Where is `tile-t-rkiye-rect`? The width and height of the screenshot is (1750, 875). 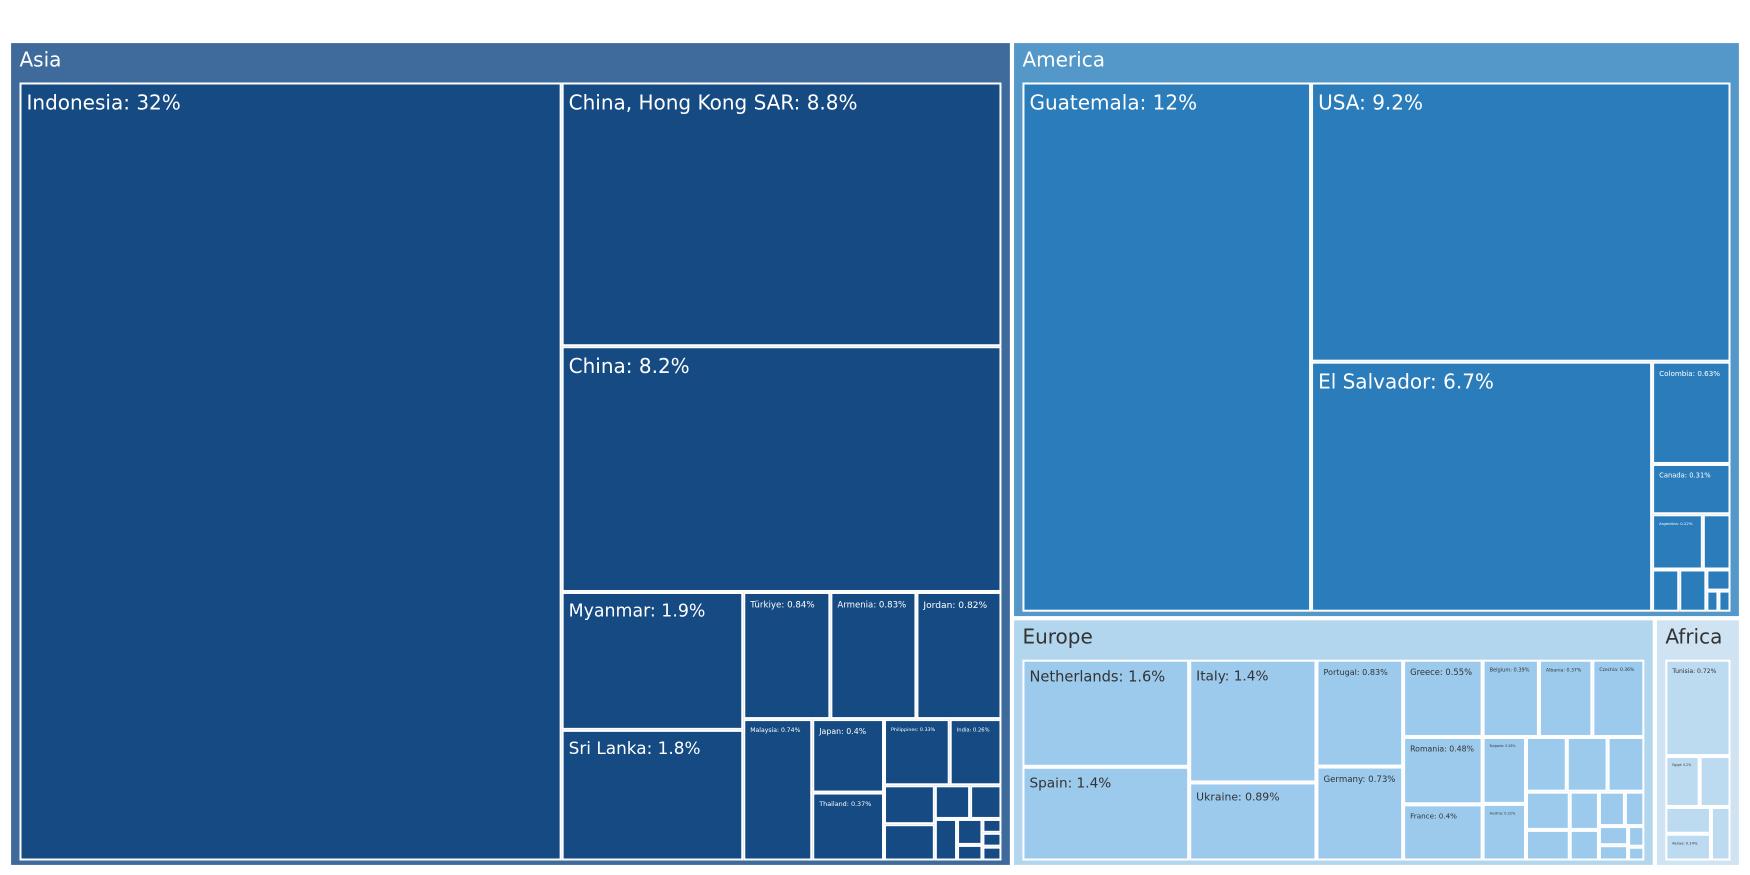
tile-t-rkiye-rect is located at coordinates (787, 655).